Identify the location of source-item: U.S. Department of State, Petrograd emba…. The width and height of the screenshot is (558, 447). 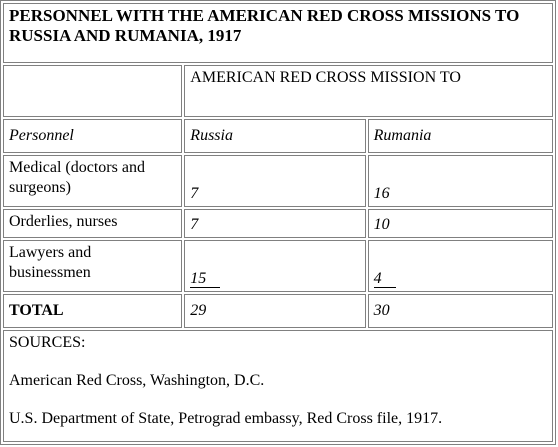
(226, 418).